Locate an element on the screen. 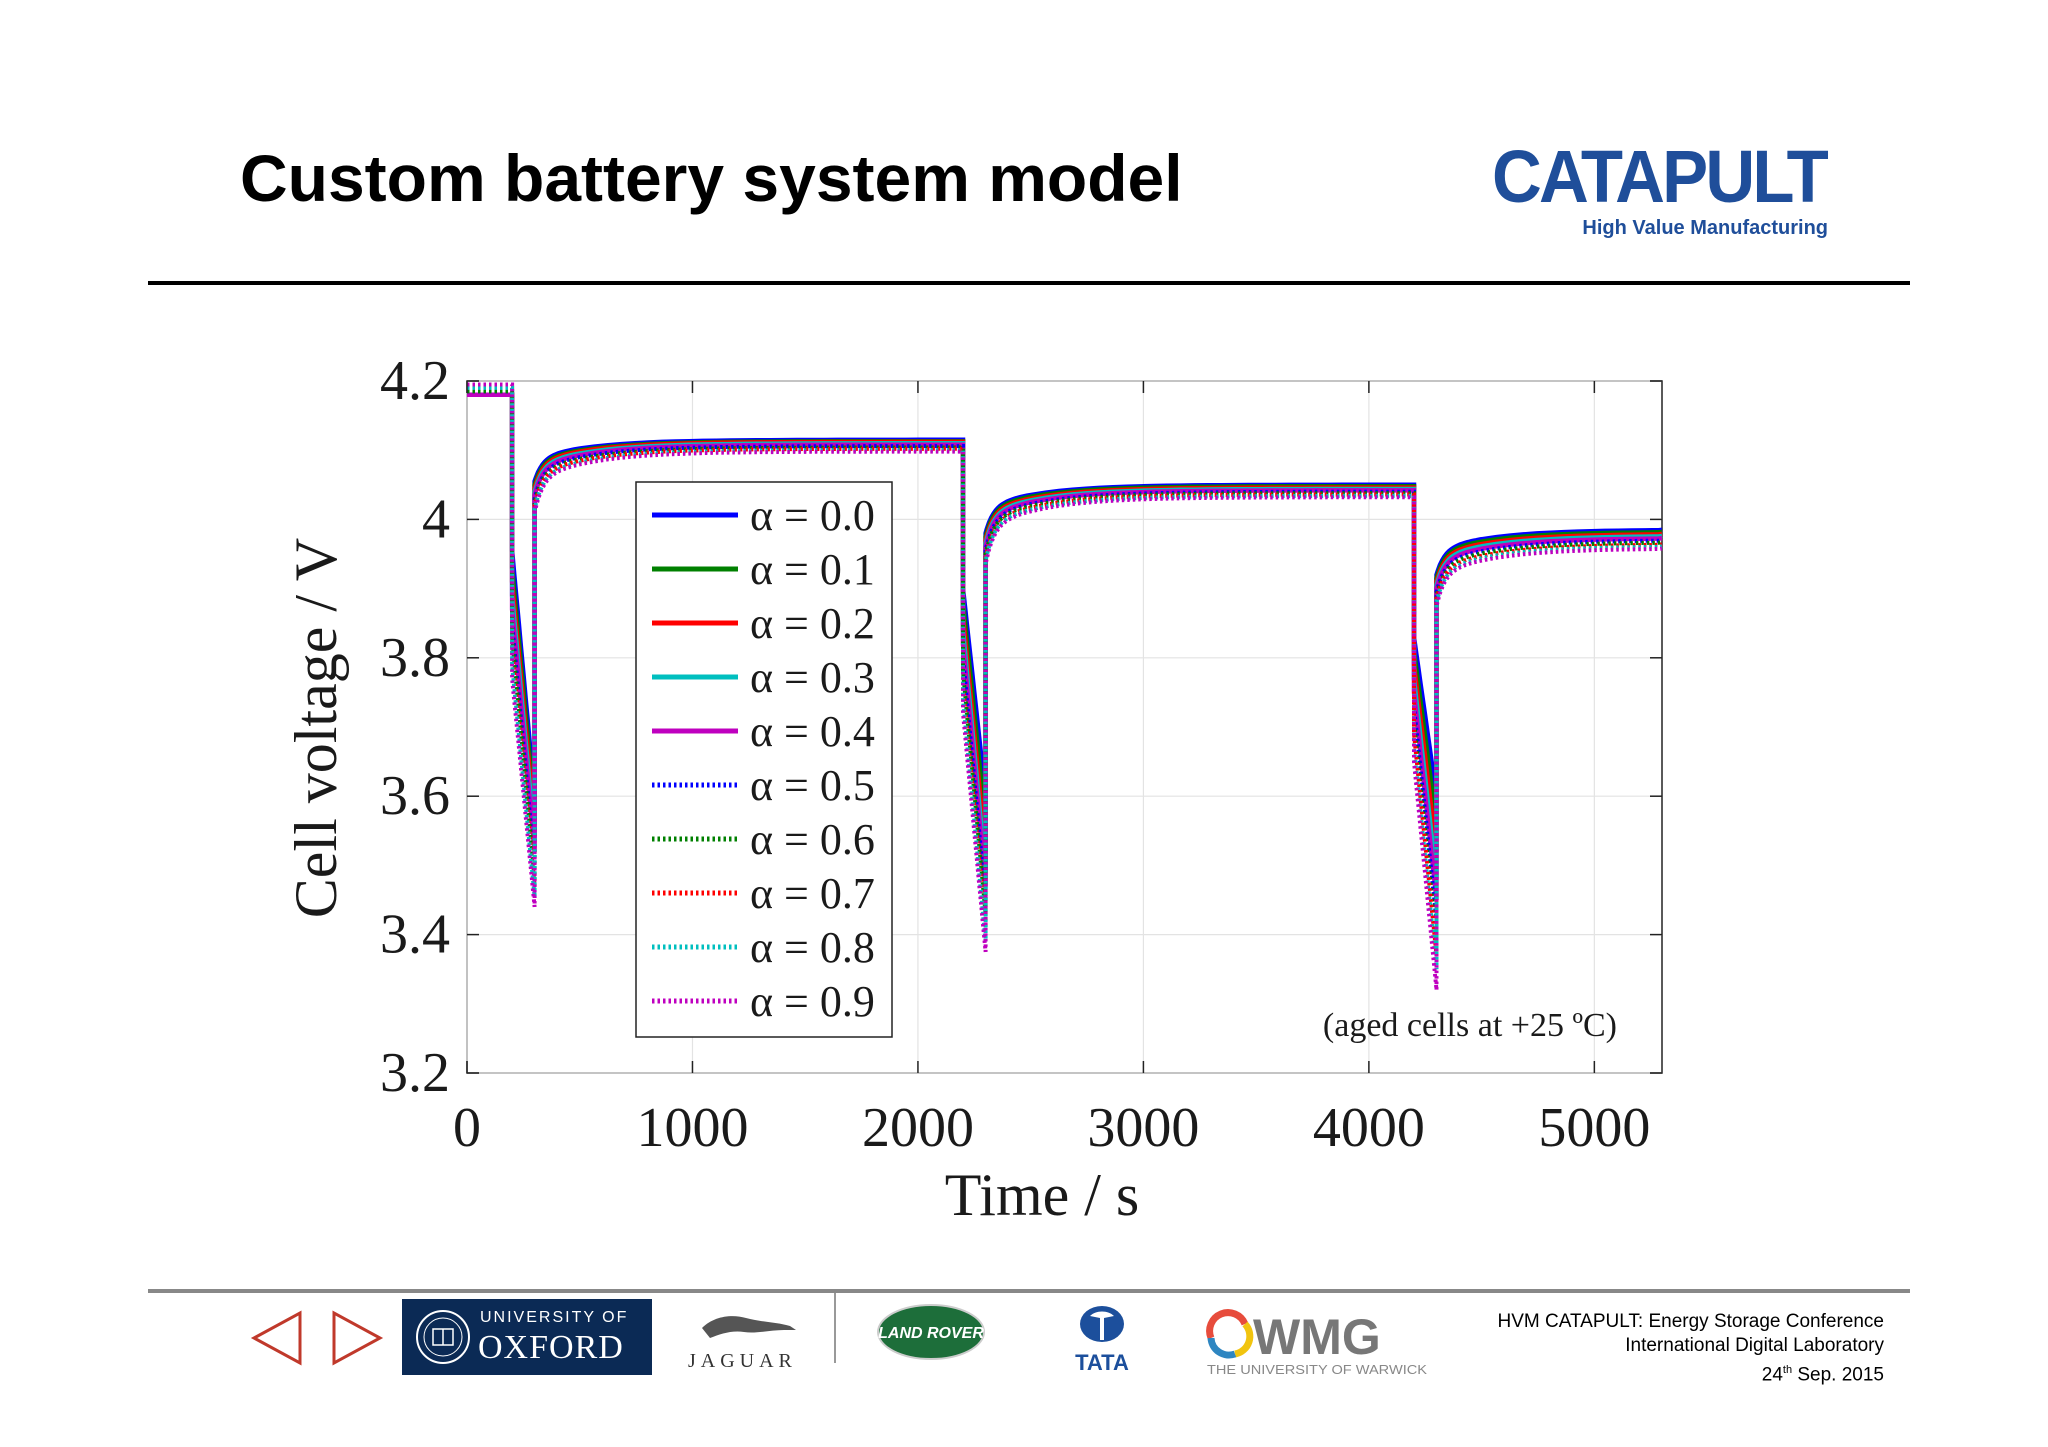  tata-wordmark: TATA is located at coordinates (1102, 1362).